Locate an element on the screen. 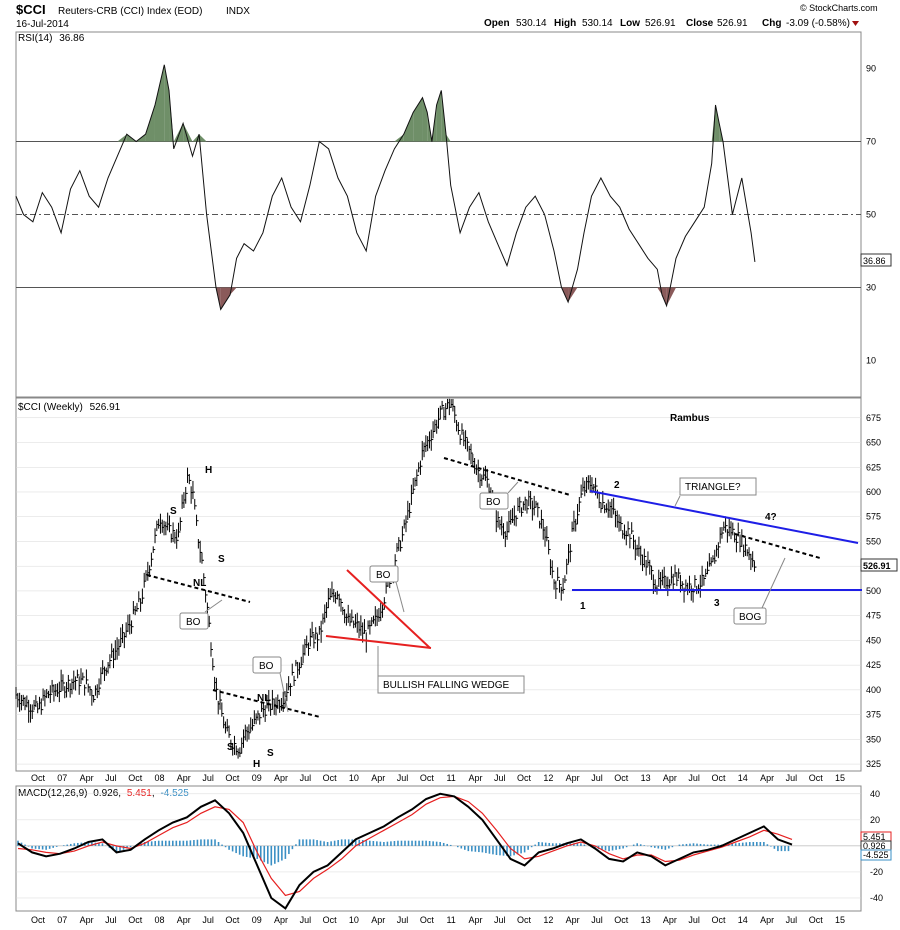 Image resolution: width=900 pixels, height=930 pixels. macd-hist-box is located at coordinates (876, 855).